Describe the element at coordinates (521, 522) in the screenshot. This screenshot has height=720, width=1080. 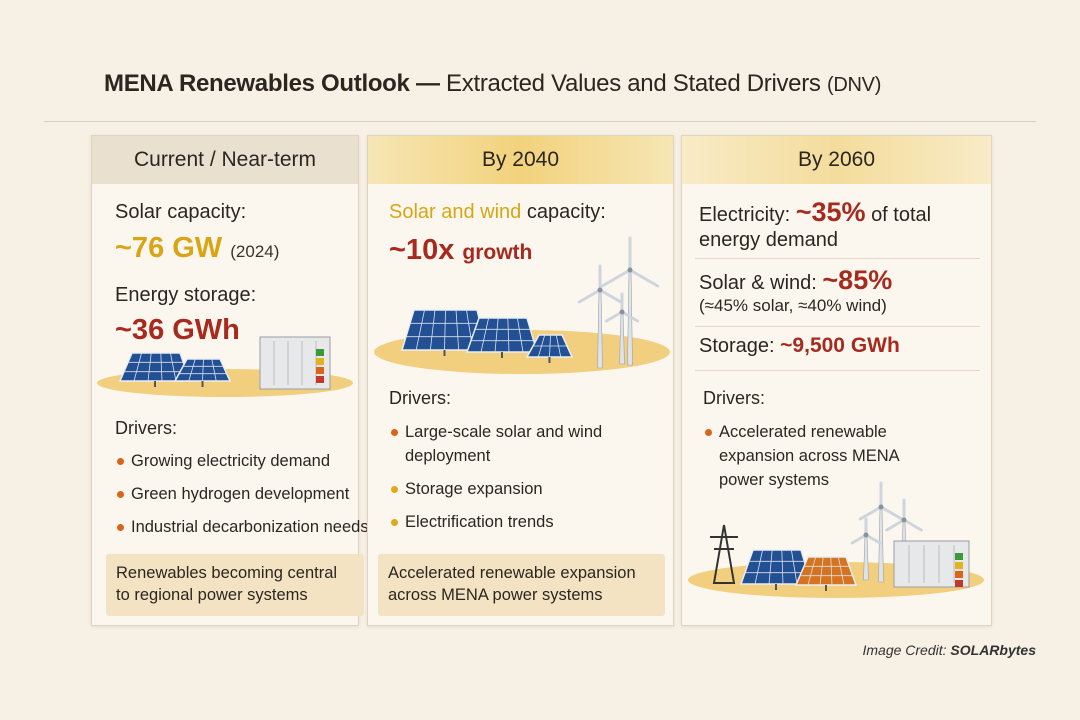
I see `driver: Electrification trends` at that location.